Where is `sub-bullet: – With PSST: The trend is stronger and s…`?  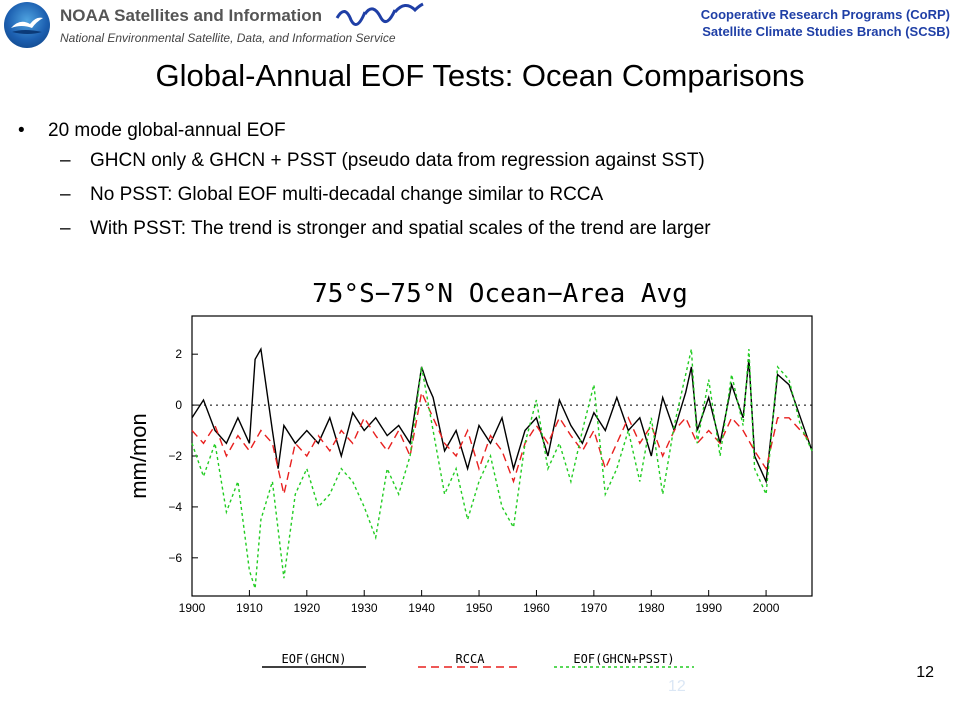
sub-bullet: – With PSST: The trend is stronger and s… is located at coordinates (364, 235).